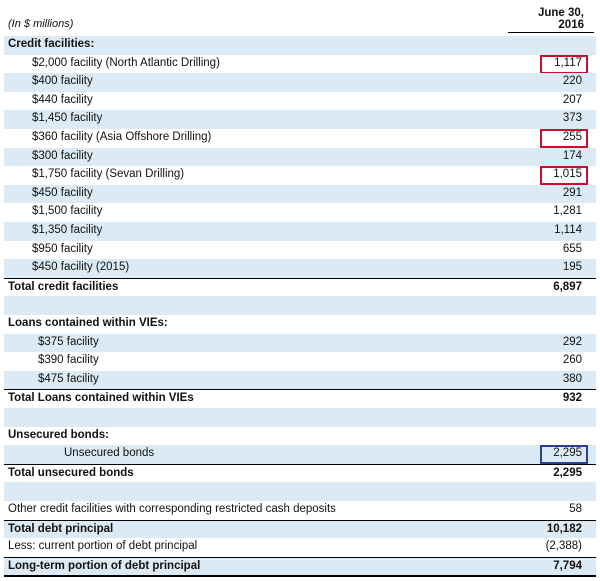  I want to click on table-row: $375 facility 292, so click(300, 343).